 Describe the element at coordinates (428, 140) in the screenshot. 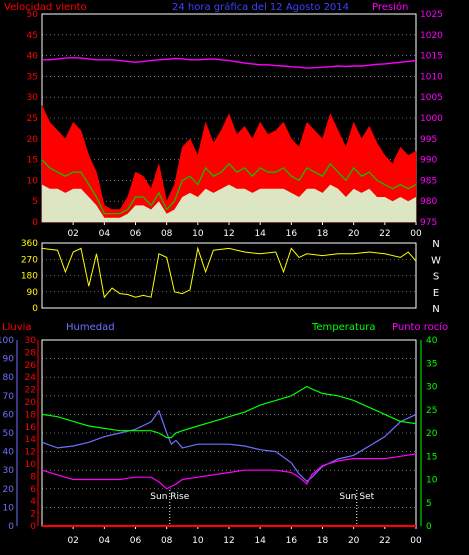

I see `pressure-tick-label: 995` at that location.